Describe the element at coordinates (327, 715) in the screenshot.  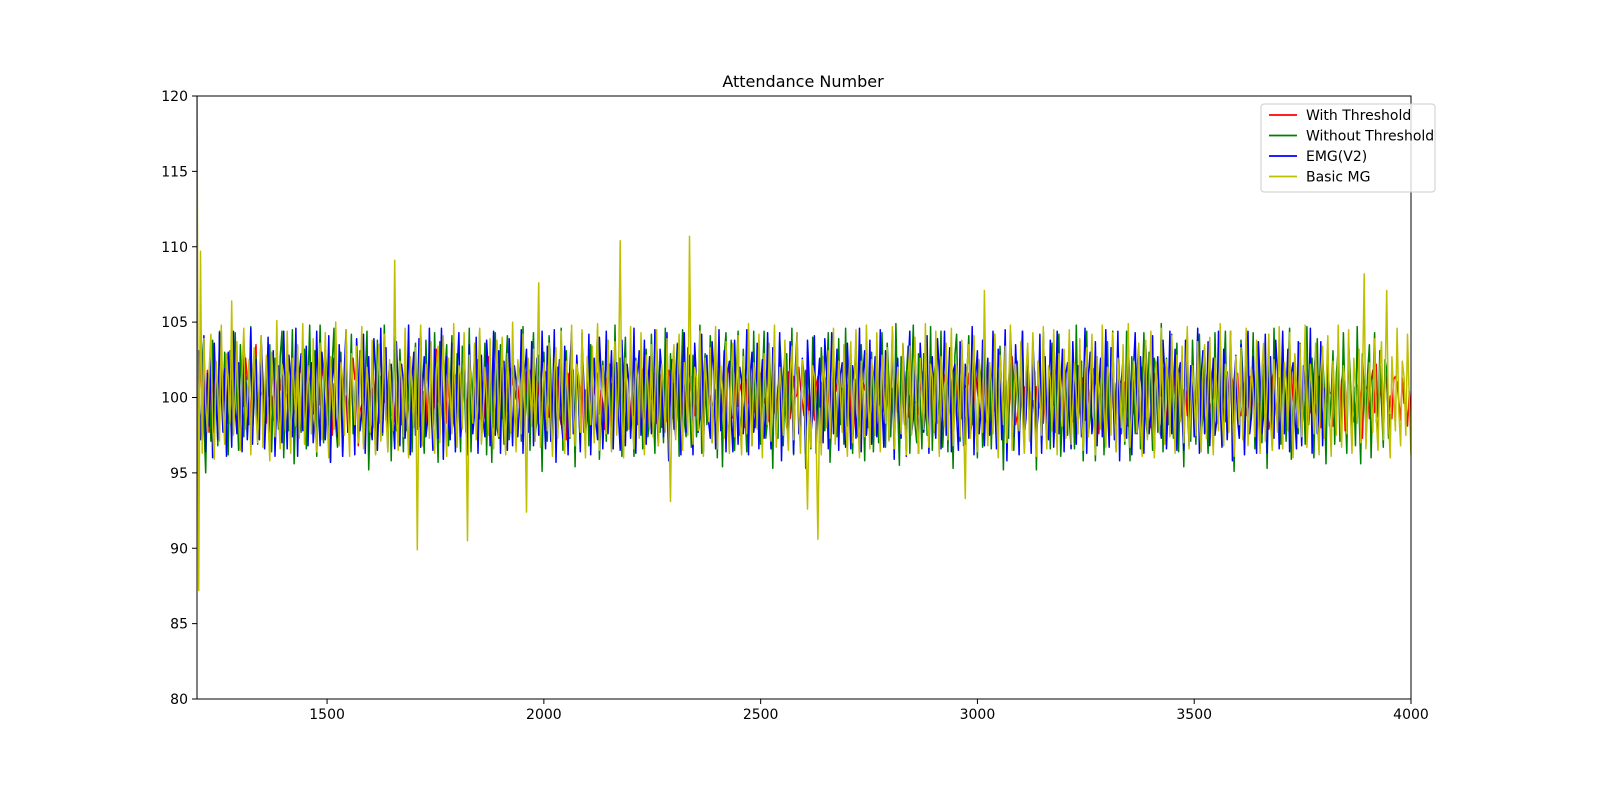
I see `x-tick-label: 1500` at that location.